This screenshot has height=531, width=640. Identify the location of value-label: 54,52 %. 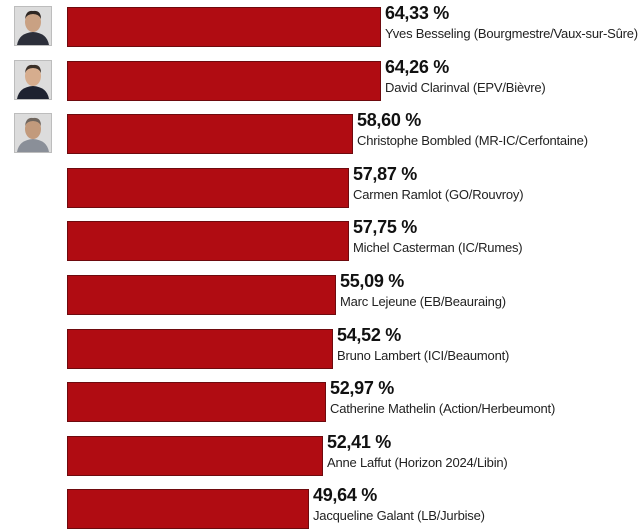
(369, 334).